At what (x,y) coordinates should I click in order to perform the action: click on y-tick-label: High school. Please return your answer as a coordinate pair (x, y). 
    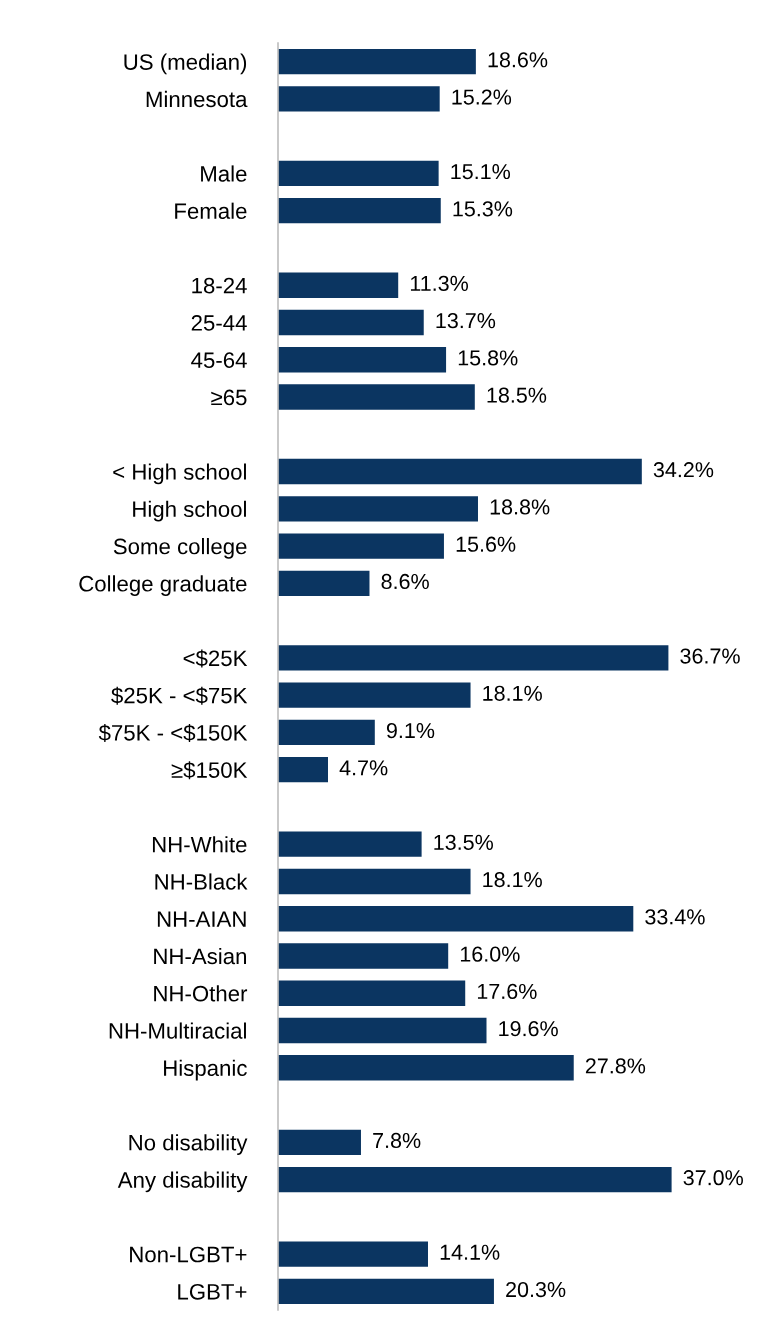
    Looking at the image, I should click on (189, 511).